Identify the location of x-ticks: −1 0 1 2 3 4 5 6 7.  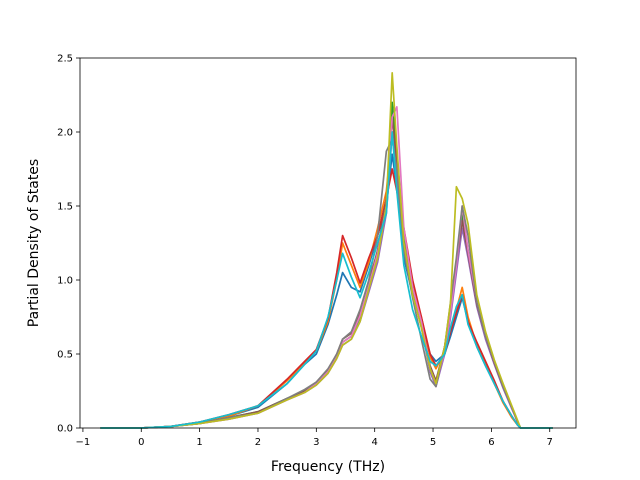
(314, 438).